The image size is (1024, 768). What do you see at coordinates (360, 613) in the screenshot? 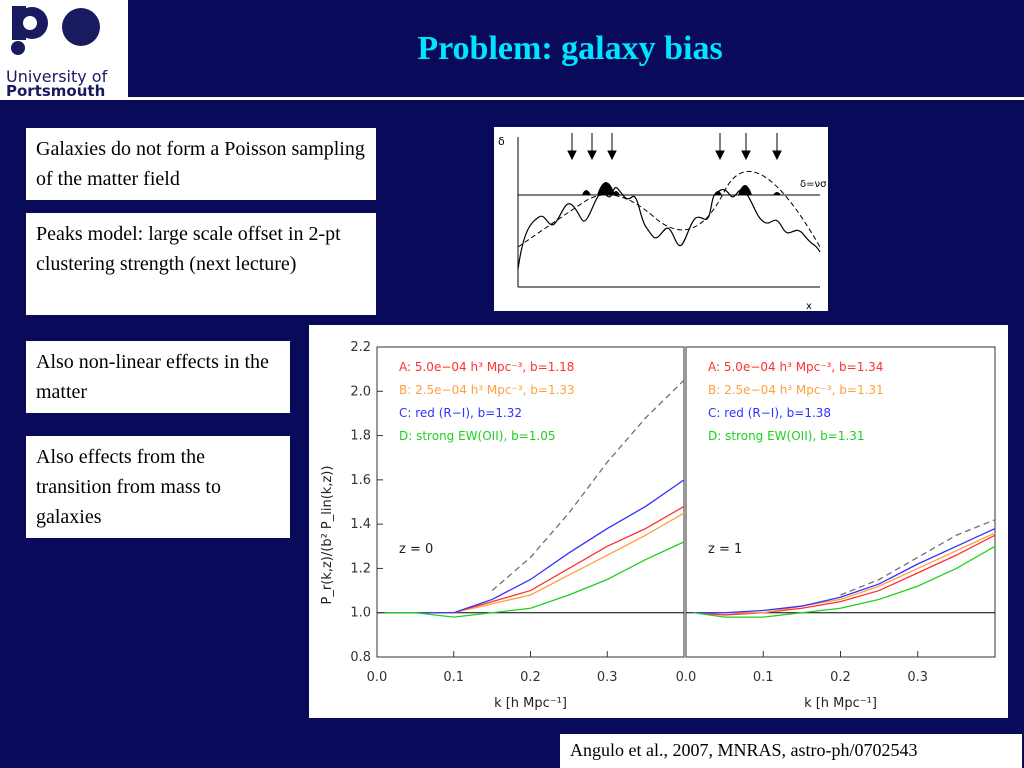
I see `y-tick-label: 1.0` at bounding box center [360, 613].